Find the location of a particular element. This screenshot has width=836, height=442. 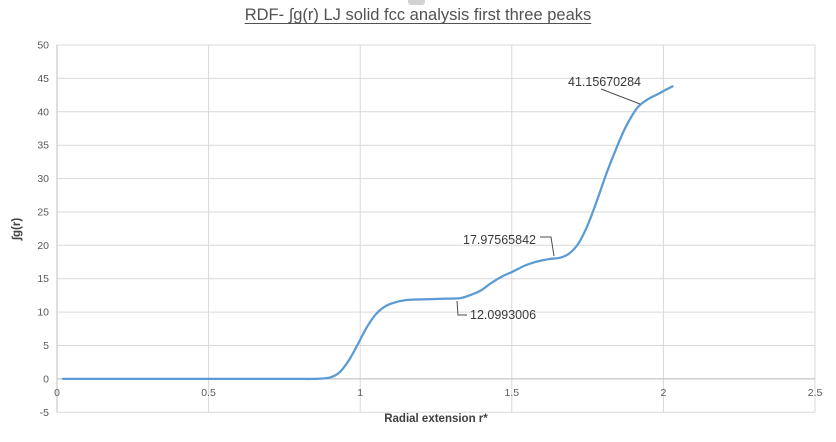

y-tick-label: 25 is located at coordinates (43, 213).